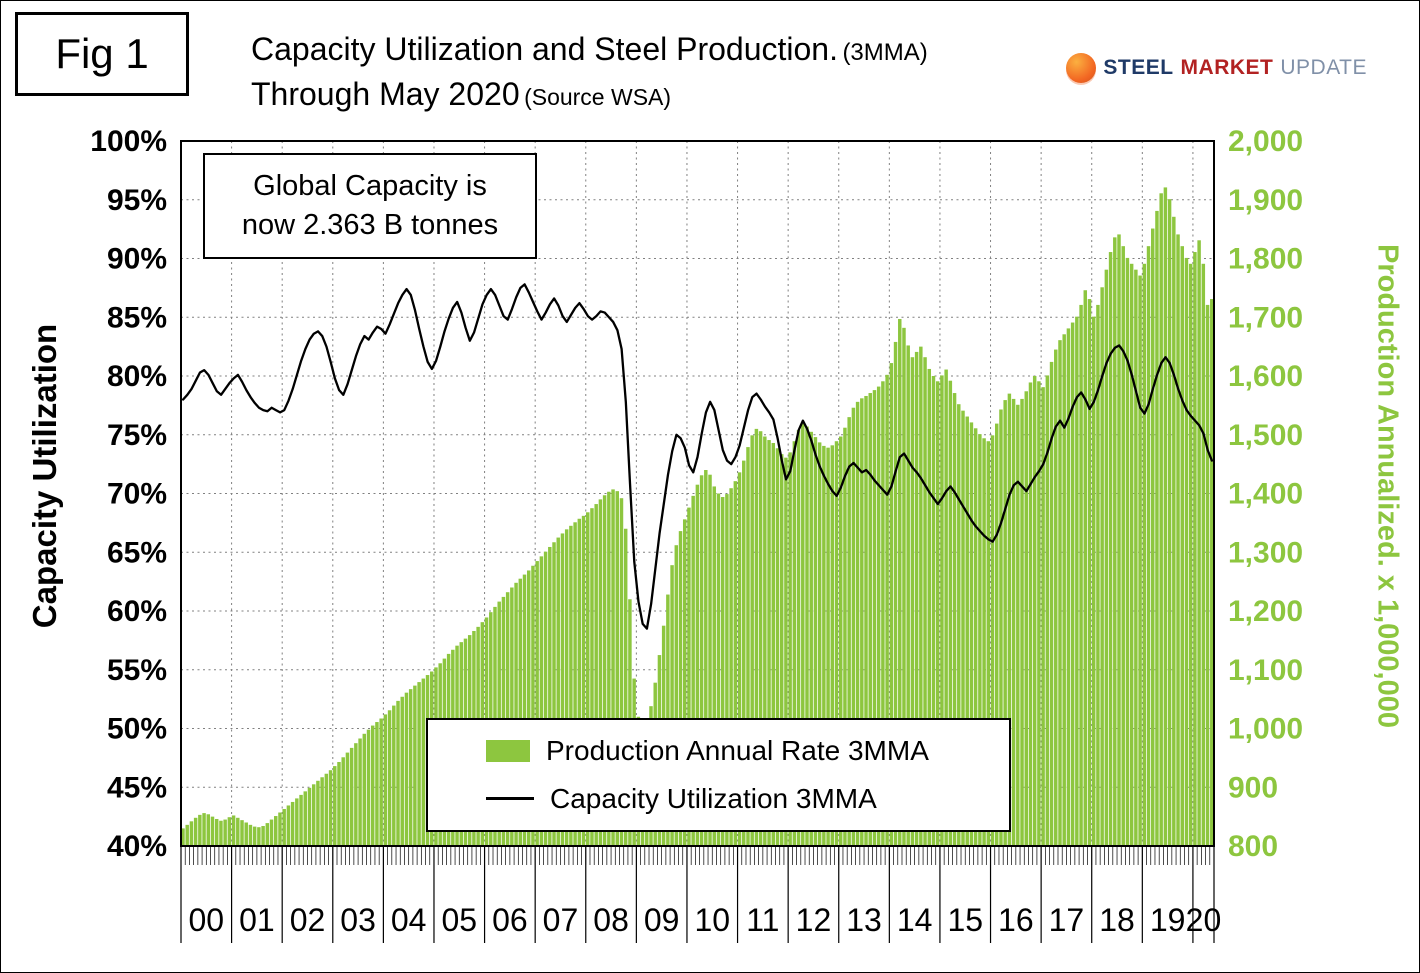  I want to click on right-axis-tick-label: 1,800, so click(1265, 259).